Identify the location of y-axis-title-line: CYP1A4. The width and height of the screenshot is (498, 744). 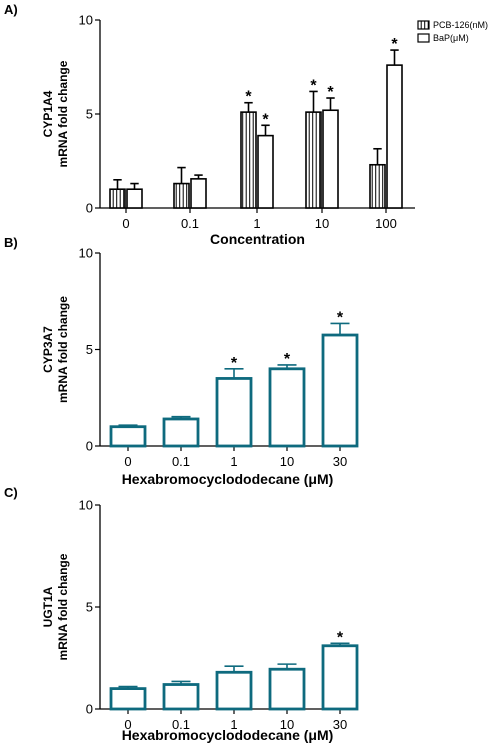
(48, 113).